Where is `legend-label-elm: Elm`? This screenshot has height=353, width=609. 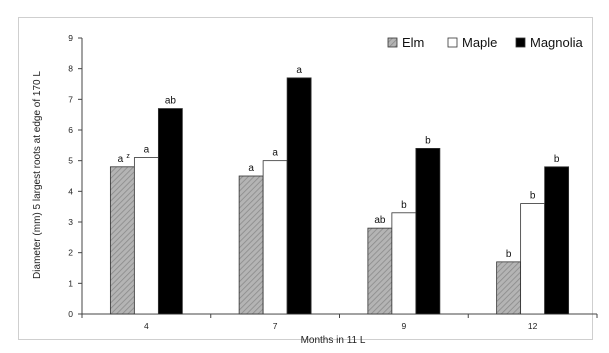 legend-label-elm: Elm is located at coordinates (413, 42).